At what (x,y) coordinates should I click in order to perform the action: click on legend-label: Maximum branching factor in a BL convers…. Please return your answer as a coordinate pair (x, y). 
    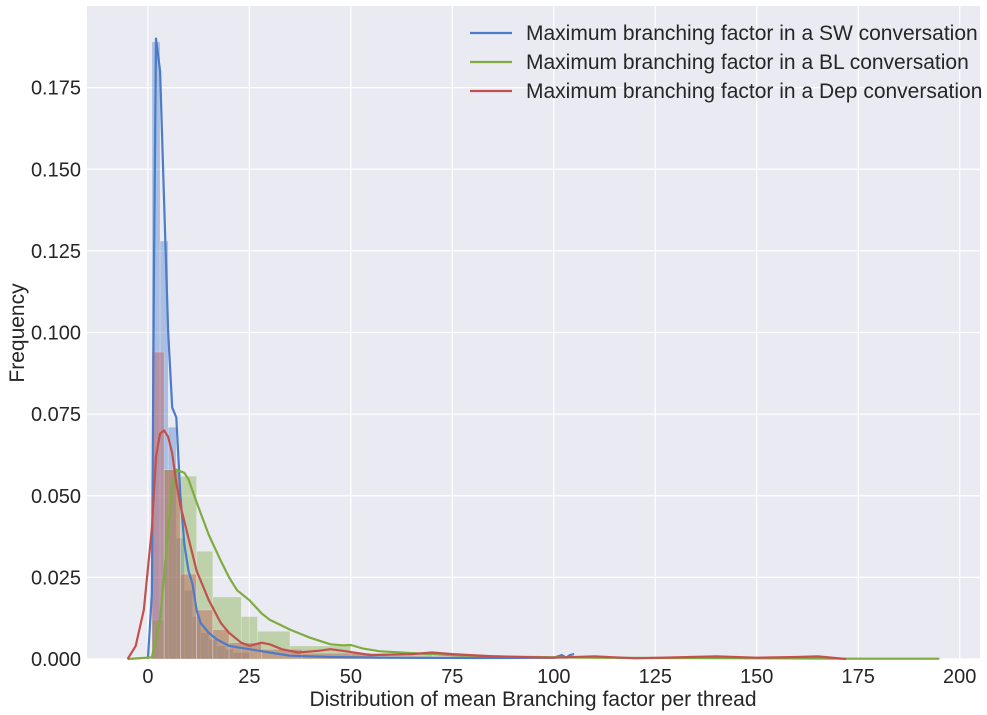
    Looking at the image, I should click on (747, 62).